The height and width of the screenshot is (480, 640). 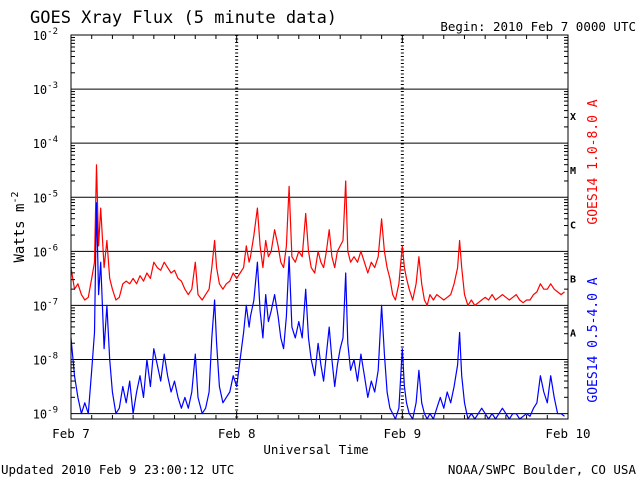 What do you see at coordinates (45, 143) in the screenshot?
I see `y-tick-label: 10⁻⁴` at bounding box center [45, 143].